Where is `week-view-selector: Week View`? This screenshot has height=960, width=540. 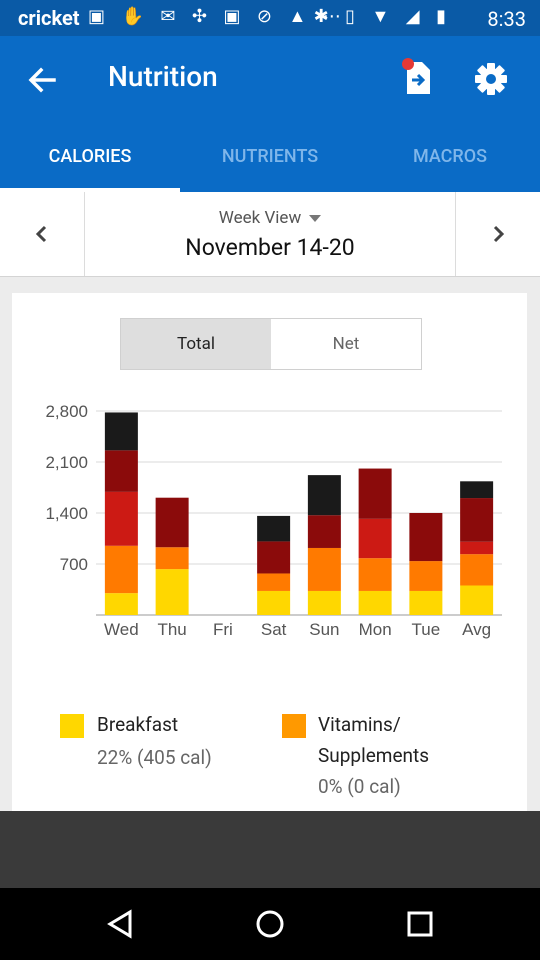 week-view-selector: Week View is located at coordinates (270, 218).